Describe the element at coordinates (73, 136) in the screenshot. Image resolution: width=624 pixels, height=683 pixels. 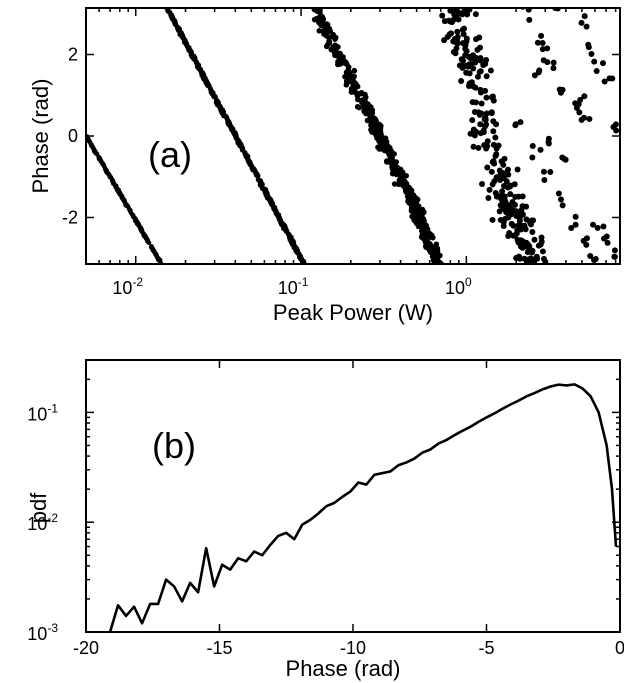
I see `y-tick-label: 0` at that location.